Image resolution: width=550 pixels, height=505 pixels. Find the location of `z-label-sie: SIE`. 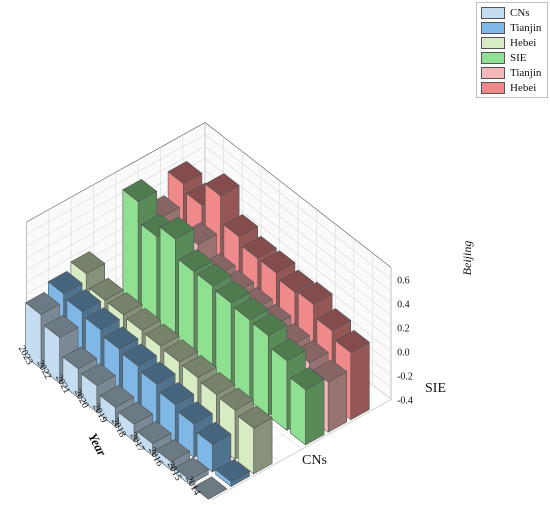

z-label-sie: SIE is located at coordinates (435, 388).